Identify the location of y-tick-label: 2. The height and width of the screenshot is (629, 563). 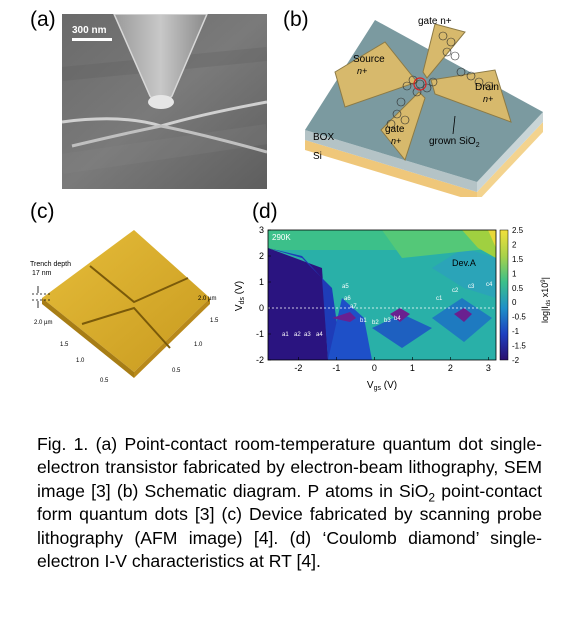
(261, 256).